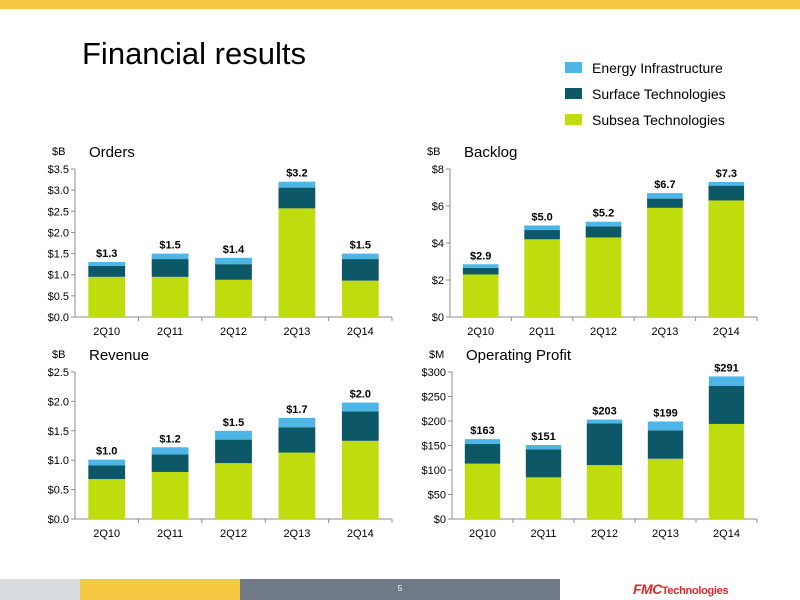  Describe the element at coordinates (360, 395) in the screenshot. I see `bar-total-label: $2.0` at that location.